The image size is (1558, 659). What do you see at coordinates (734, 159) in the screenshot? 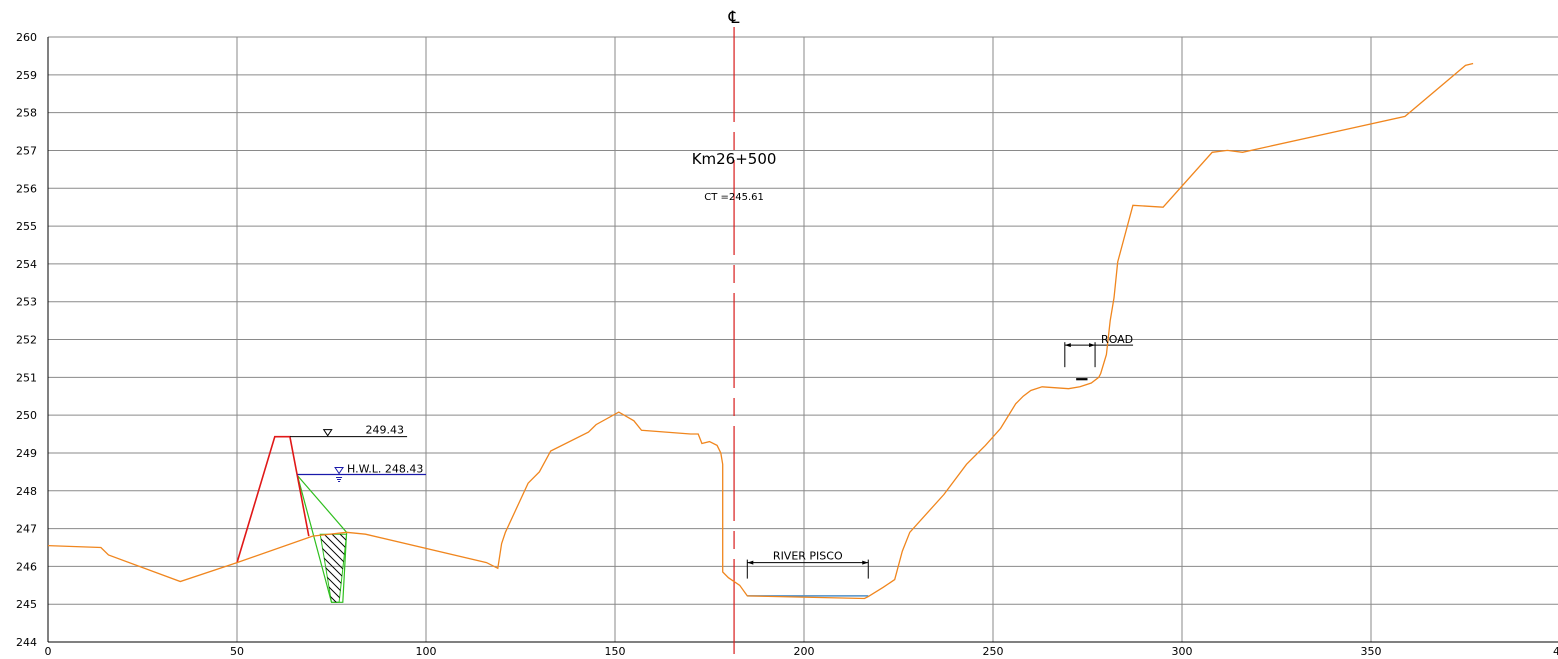
I see `section-title: Km26+500` at bounding box center [734, 159].